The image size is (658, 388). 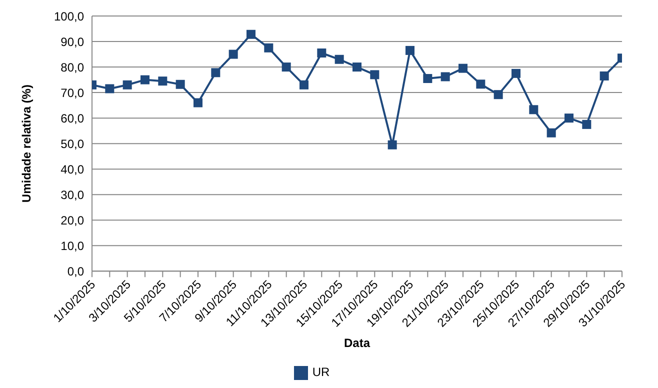 I want to click on y-tick-label: 50,0, so click(x=72, y=143).